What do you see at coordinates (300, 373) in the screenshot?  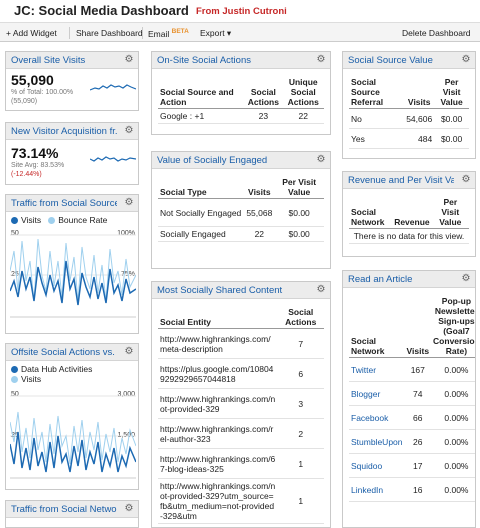 I see `table-cell: 6` at bounding box center [300, 373].